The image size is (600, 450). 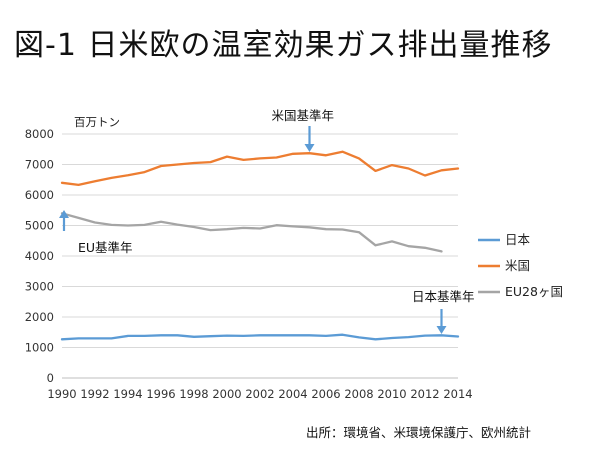 What do you see at coordinates (39, 134) in the screenshot?
I see `y-tick-label: 8000` at bounding box center [39, 134].